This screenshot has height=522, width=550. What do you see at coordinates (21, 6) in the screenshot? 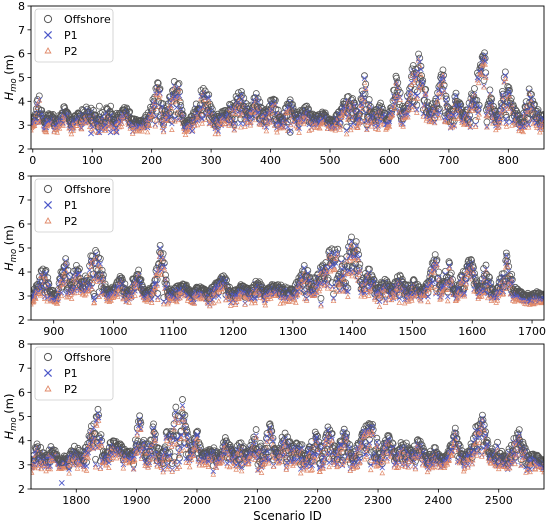
I see `y-tick-label: 8` at bounding box center [21, 6].